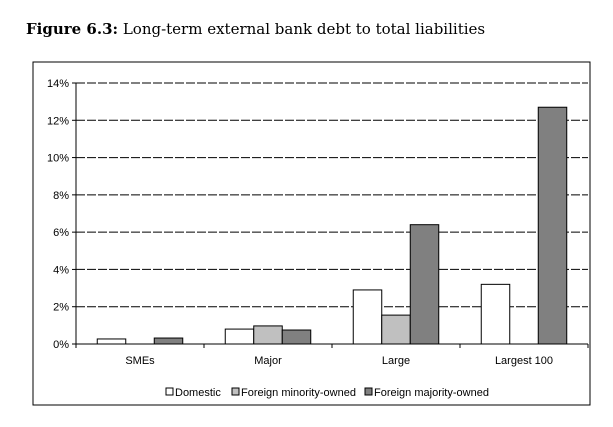  Describe the element at coordinates (198, 393) in the screenshot. I see `legend-label: Domestic` at that location.